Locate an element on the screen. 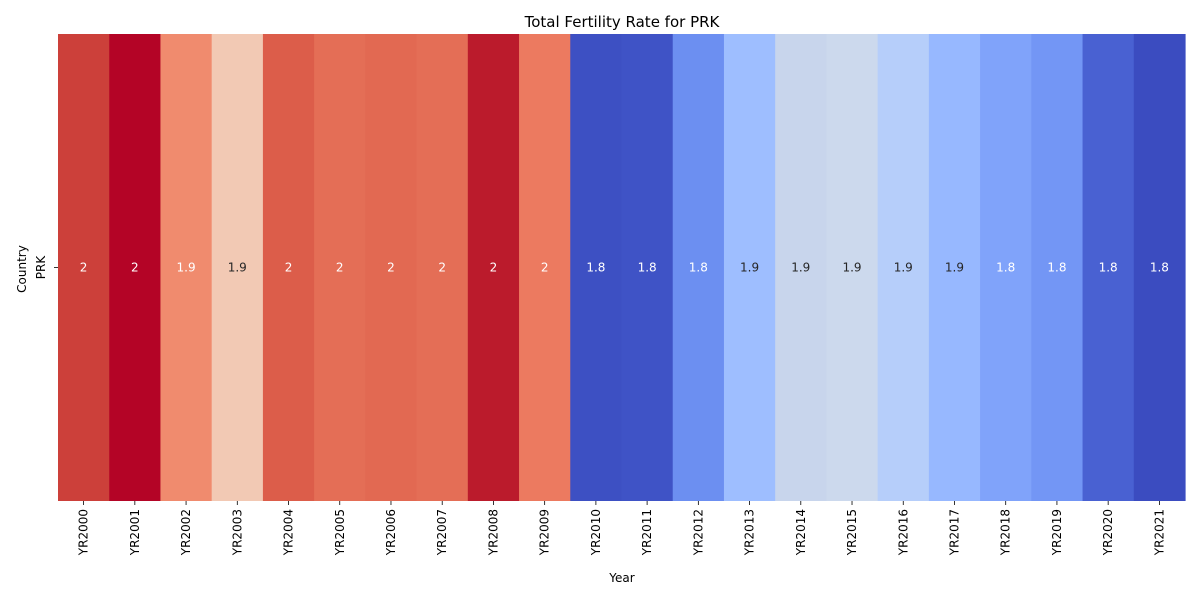 The image size is (1200, 600). x-tick-label: YR2000 is located at coordinates (84, 532).